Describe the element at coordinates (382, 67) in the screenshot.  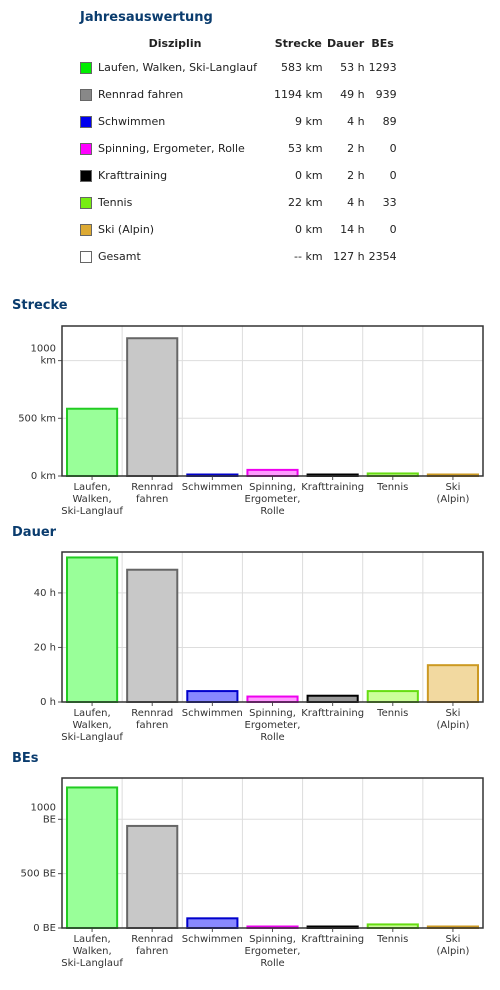
I see `summary-be-cell: 1293` at that location.